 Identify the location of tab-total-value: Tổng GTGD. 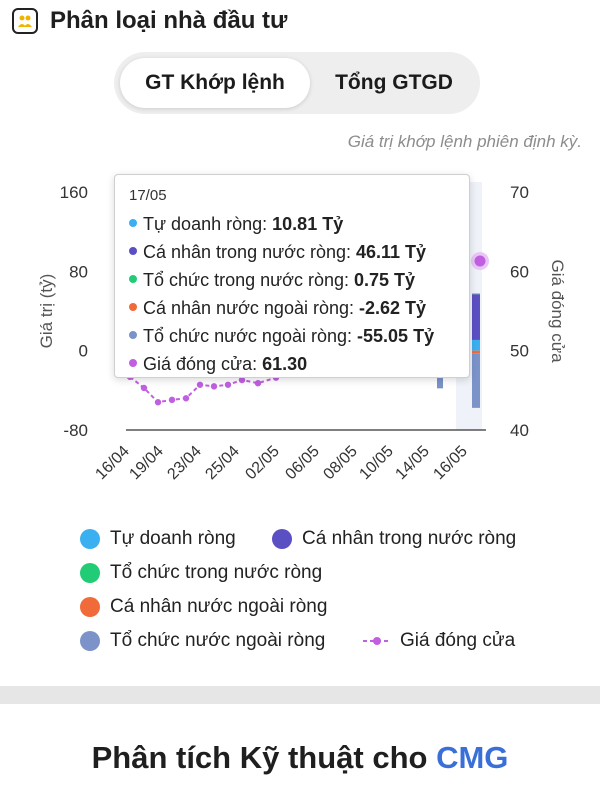
(394, 82).